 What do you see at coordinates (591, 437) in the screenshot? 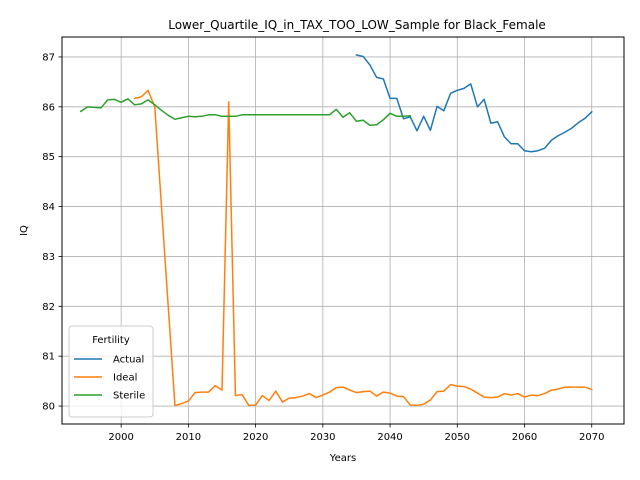
I see `x-tick-label: 2070` at bounding box center [591, 437].